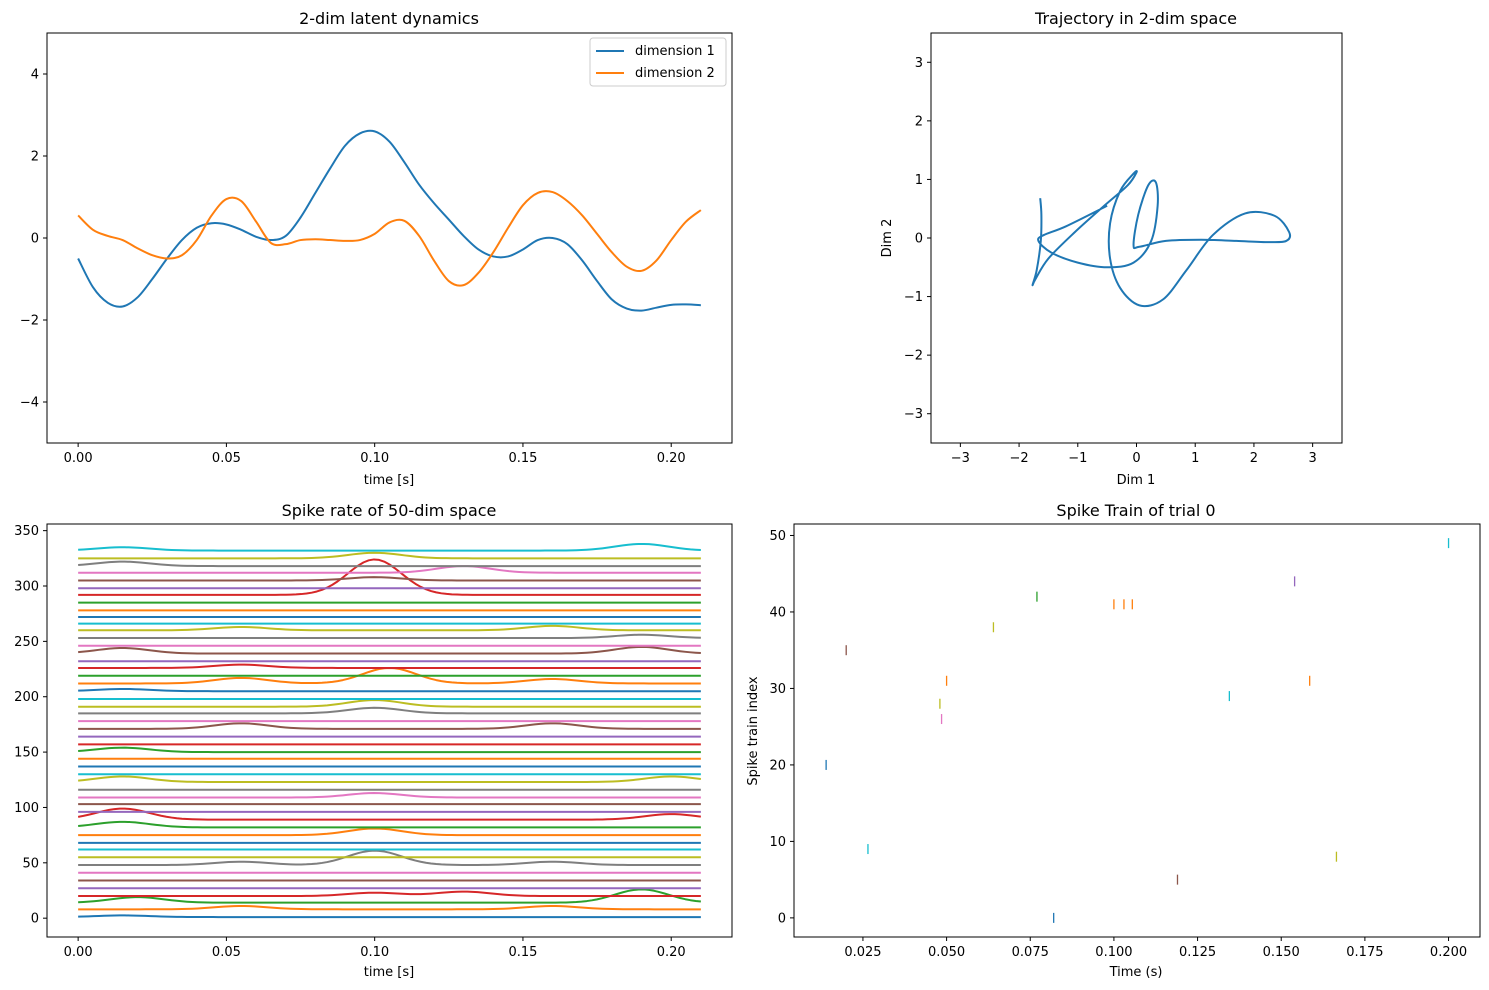 Image resolution: width=1489 pixels, height=990 pixels. Describe the element at coordinates (389, 972) in the screenshot. I see `x-axis-label-spike-rate: time [s]` at that location.